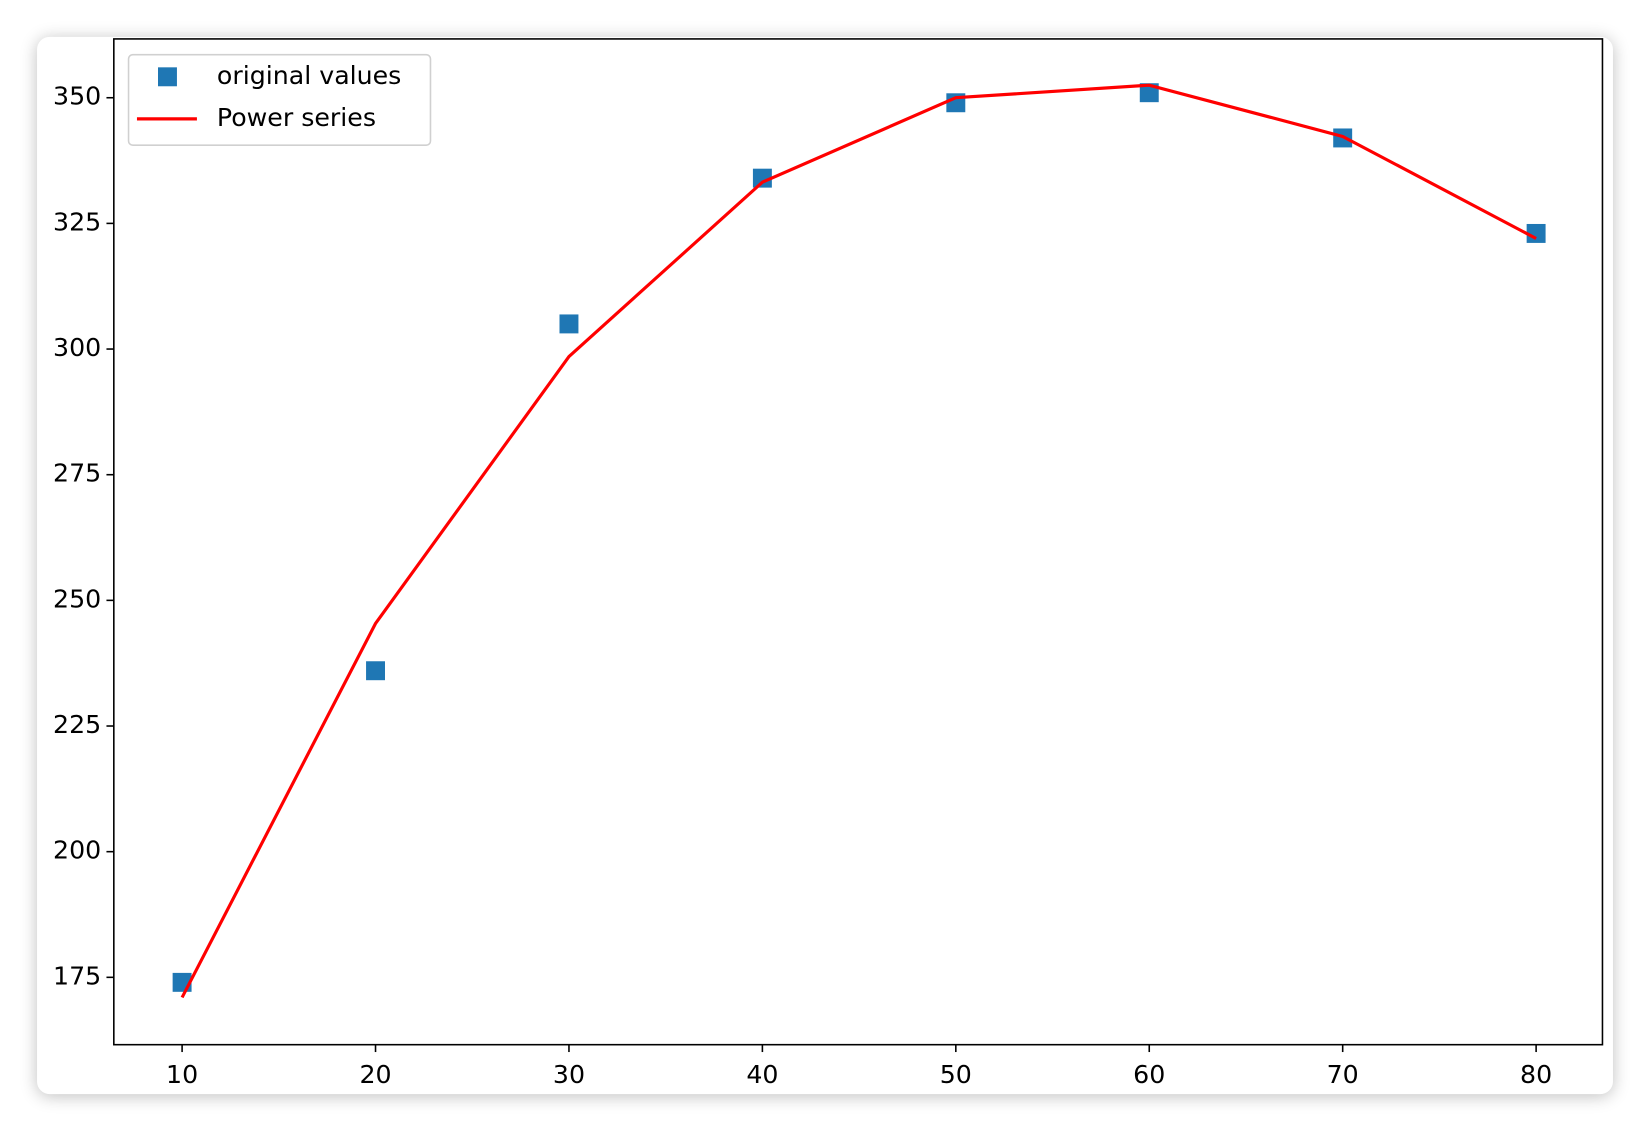  I want to click on x-tick-label: 80, so click(1536, 1074).